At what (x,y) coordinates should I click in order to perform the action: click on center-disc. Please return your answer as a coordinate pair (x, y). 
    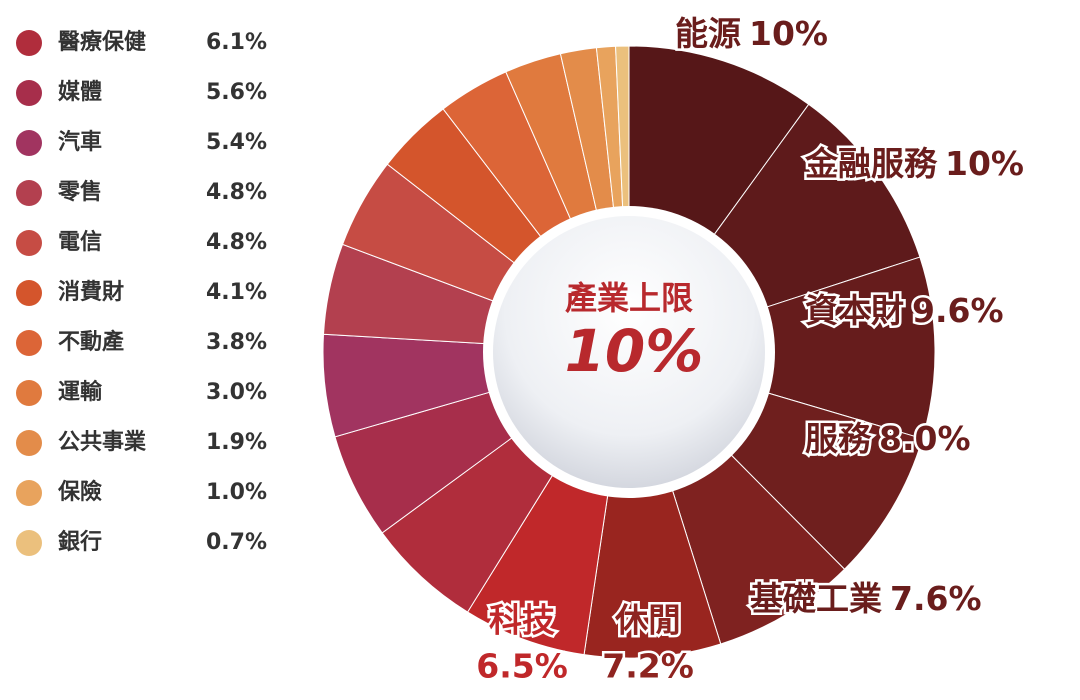
    Looking at the image, I should click on (629, 352).